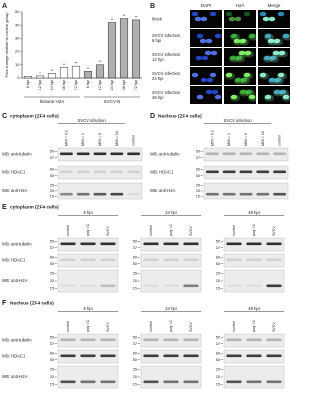  What do you see at coordinates (170, 212) in the screenshot?
I see `group-label: 24 hpi` at bounding box center [170, 212].